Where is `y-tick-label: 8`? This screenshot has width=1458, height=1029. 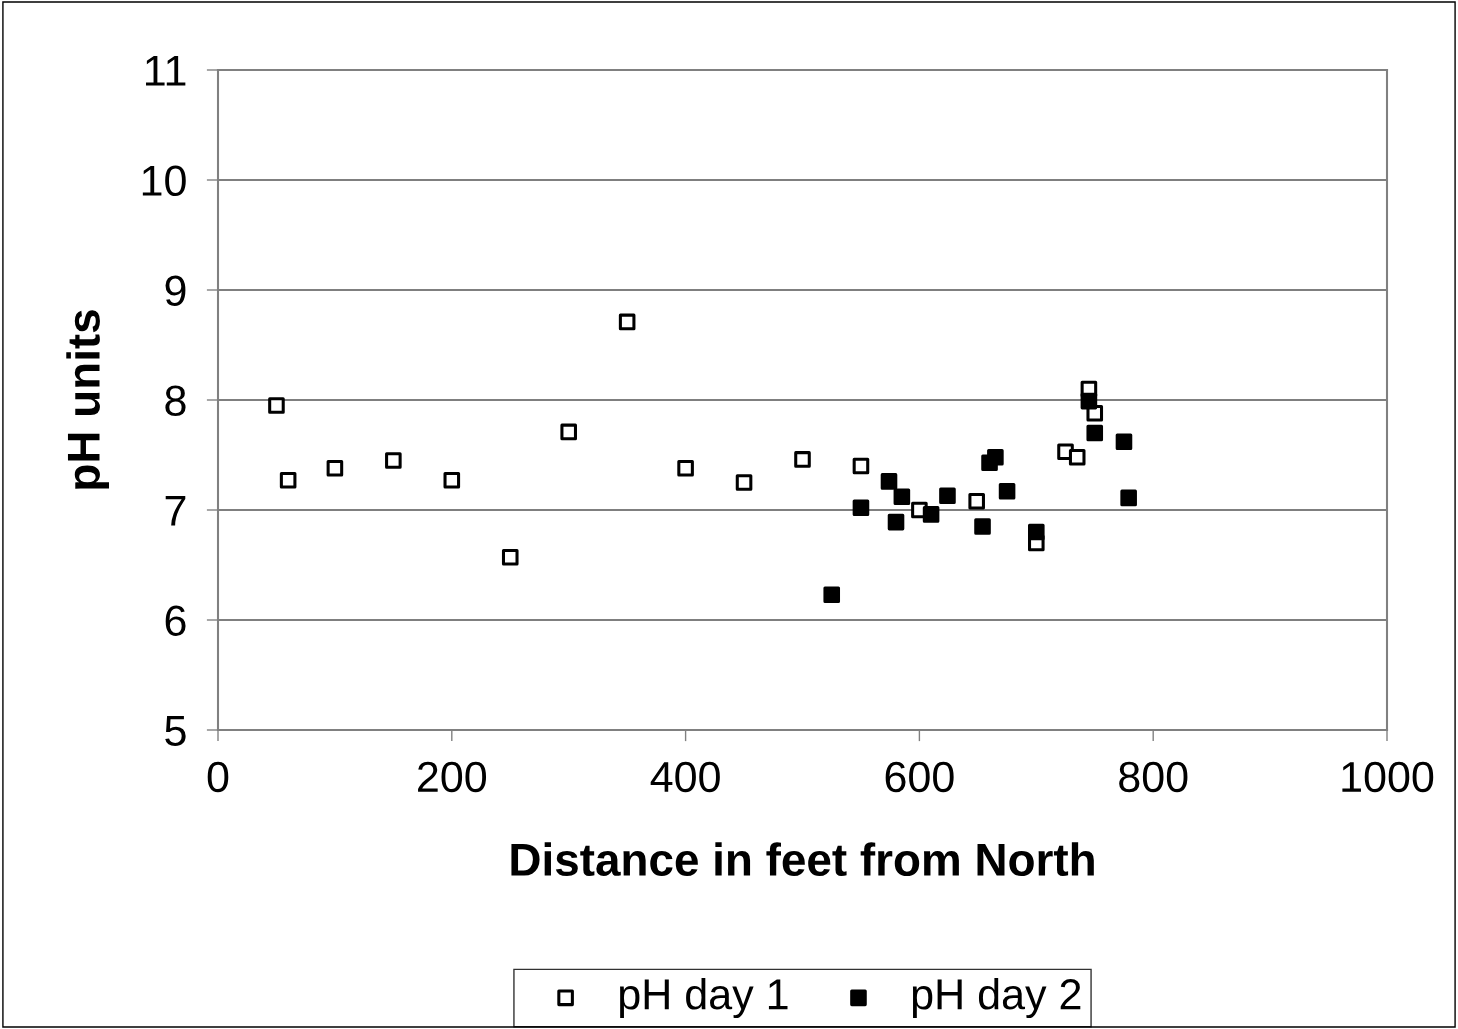 y-tick-label: 8 is located at coordinates (175, 401).